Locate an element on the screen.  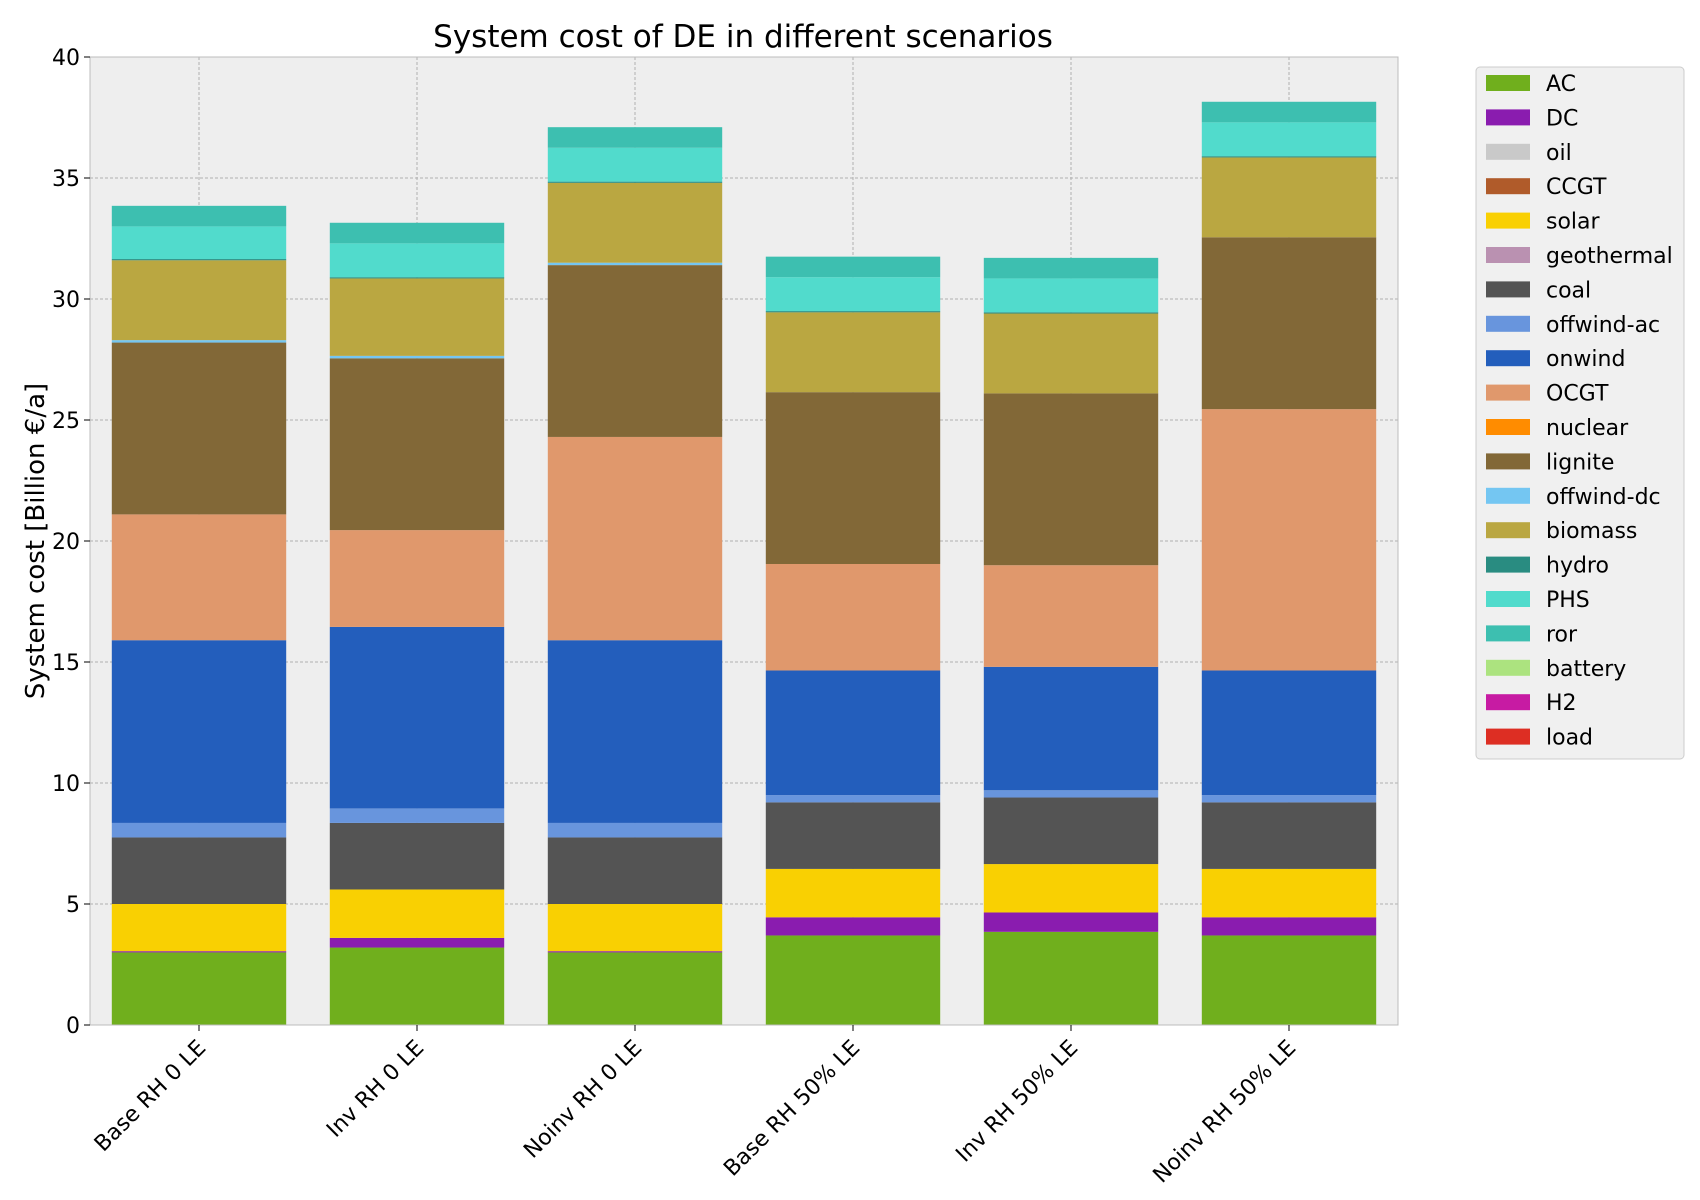
legend-label: biomass is located at coordinates (1591, 531).